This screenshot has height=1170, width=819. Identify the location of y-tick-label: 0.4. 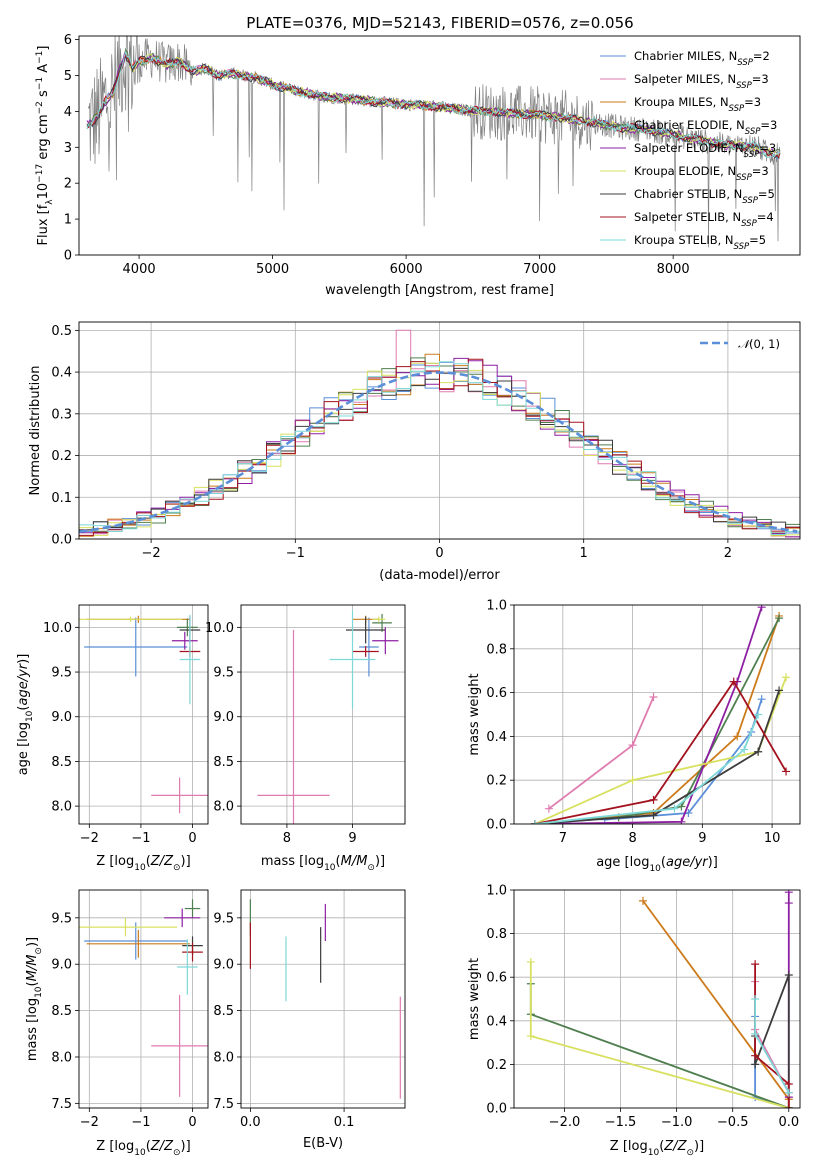
(496, 737).